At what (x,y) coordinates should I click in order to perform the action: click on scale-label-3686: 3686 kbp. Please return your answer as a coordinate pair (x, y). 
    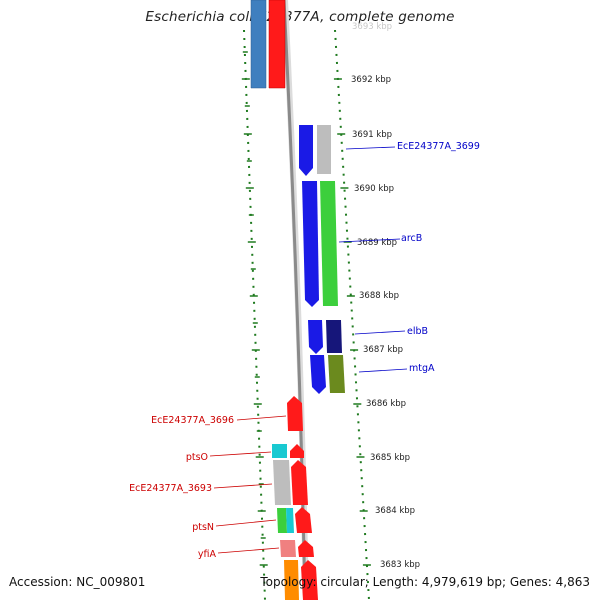
    Looking at the image, I should click on (386, 404).